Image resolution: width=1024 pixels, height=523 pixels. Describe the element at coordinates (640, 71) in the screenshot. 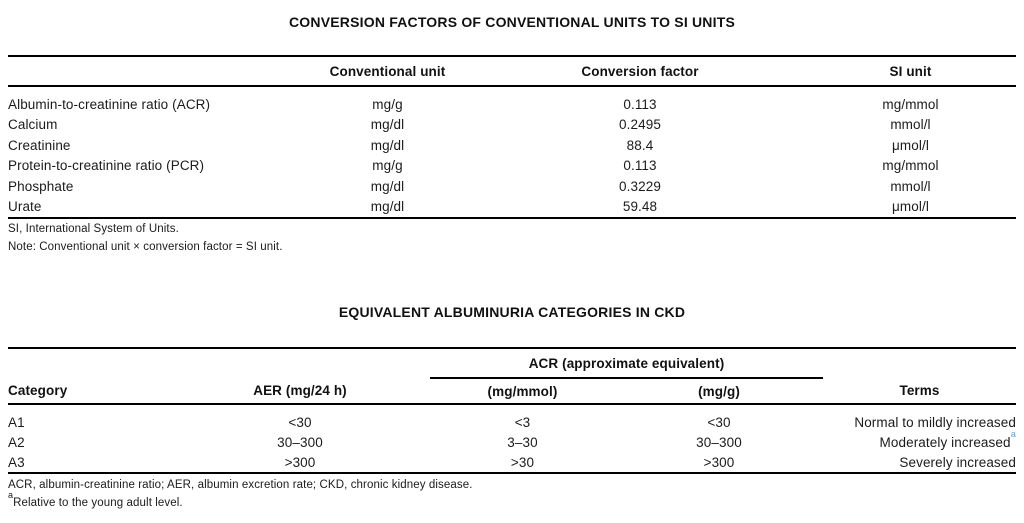

I see `table1-header-conversion-factor: Conversion factor` at that location.